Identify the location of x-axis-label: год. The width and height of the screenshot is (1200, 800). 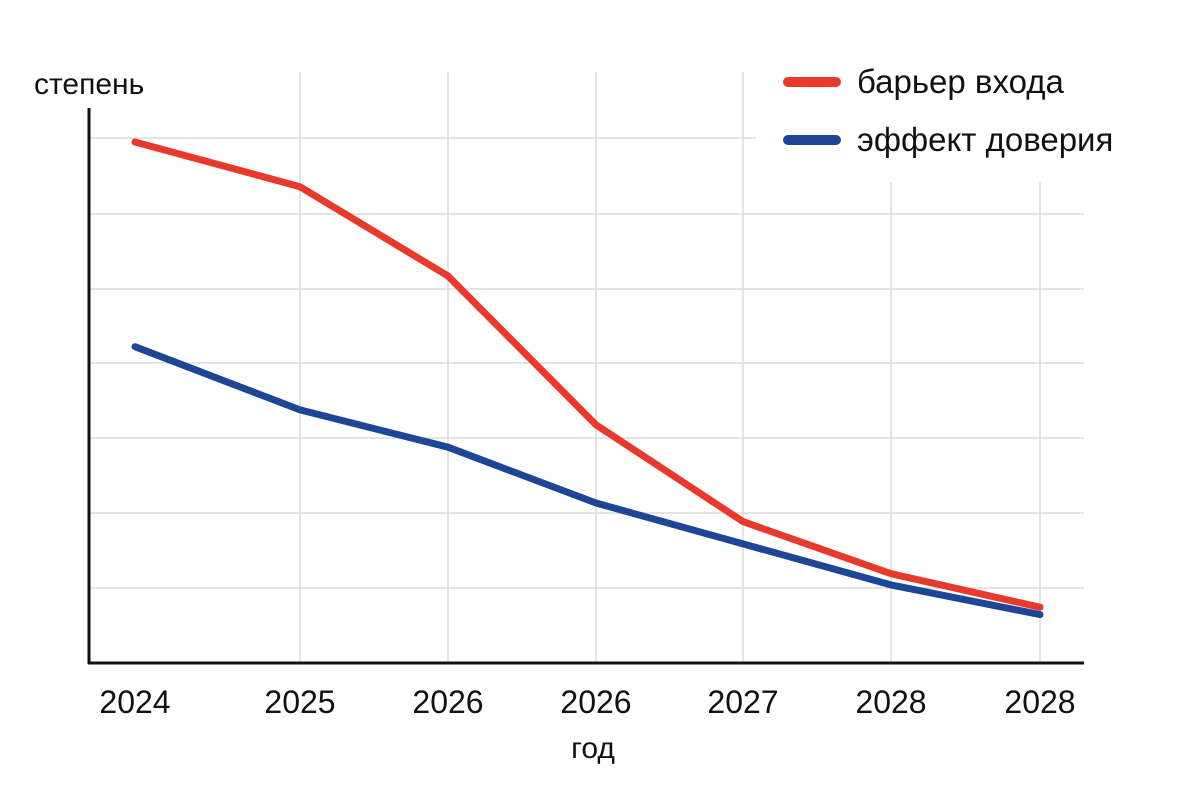
(593, 748).